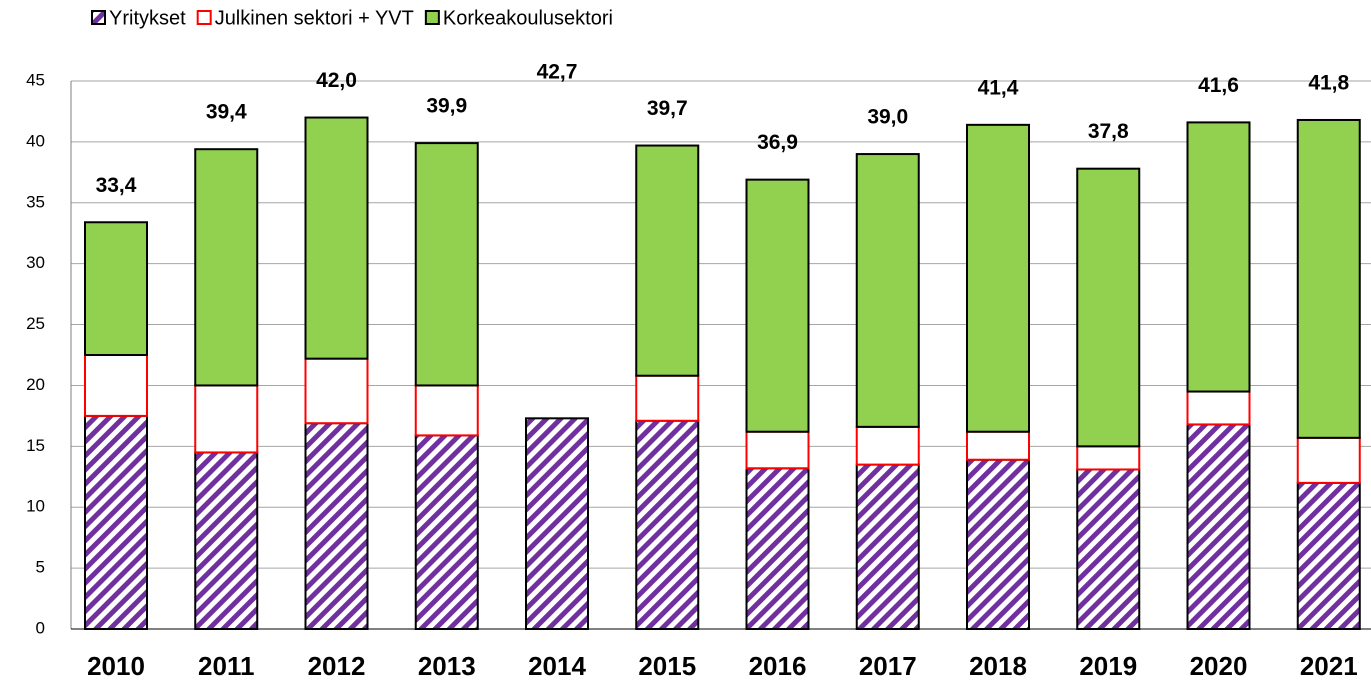 Image resolution: width=1371 pixels, height=688 pixels. What do you see at coordinates (35, 140) in the screenshot?
I see `y-tick-label: 40` at bounding box center [35, 140].